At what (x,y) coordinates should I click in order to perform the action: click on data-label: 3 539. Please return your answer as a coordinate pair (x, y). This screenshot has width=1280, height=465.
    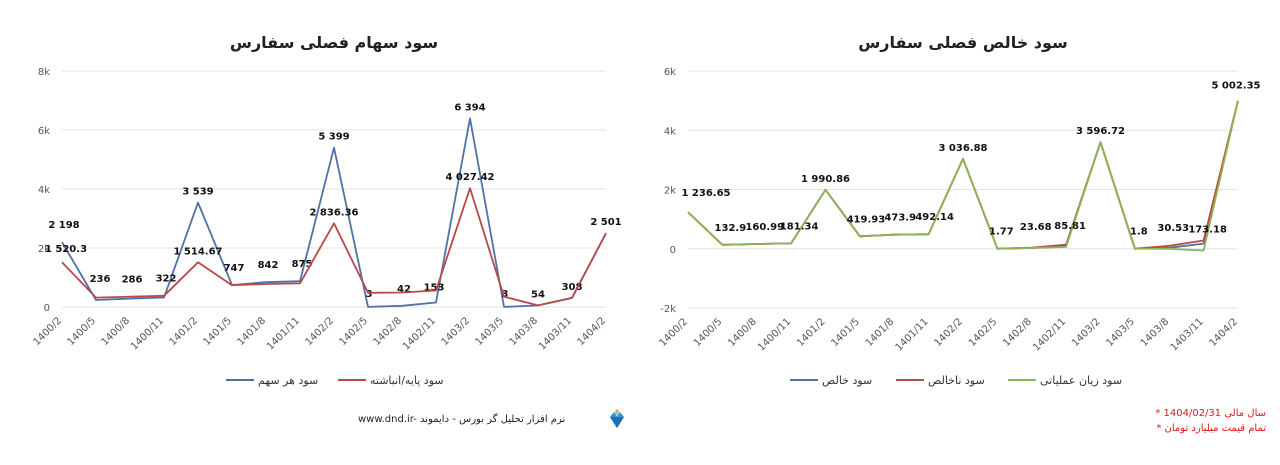
    Looking at the image, I should click on (197, 192).